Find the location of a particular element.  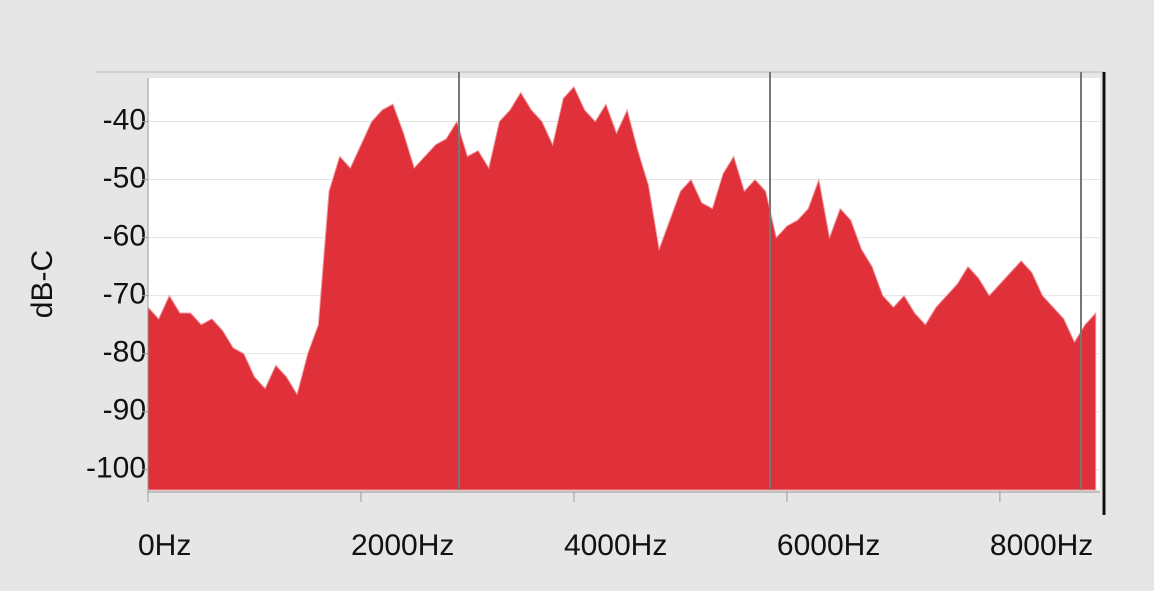

y-tick-label: -70 is located at coordinates (124, 294).